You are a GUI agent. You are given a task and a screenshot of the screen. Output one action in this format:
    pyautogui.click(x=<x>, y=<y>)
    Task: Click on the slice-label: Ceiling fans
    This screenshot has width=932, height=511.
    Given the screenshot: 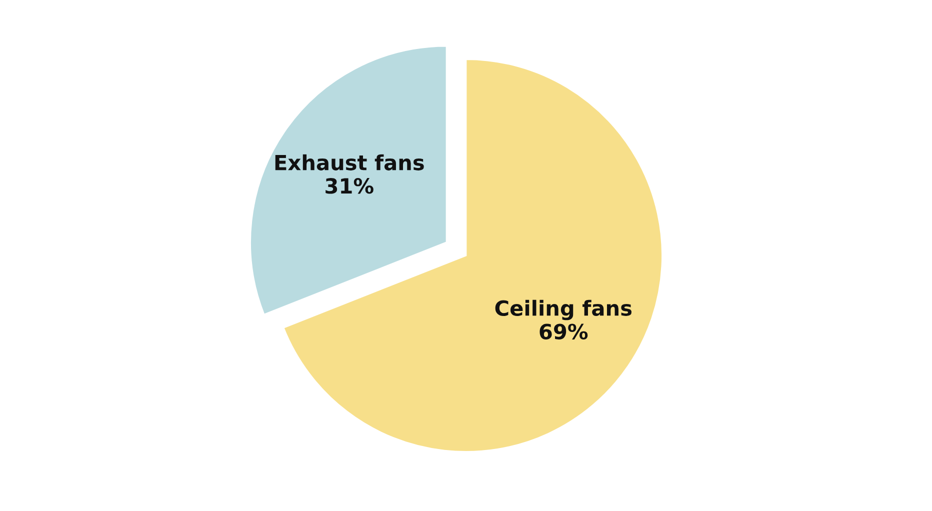 What is the action you would take?
    pyautogui.click(x=563, y=310)
    